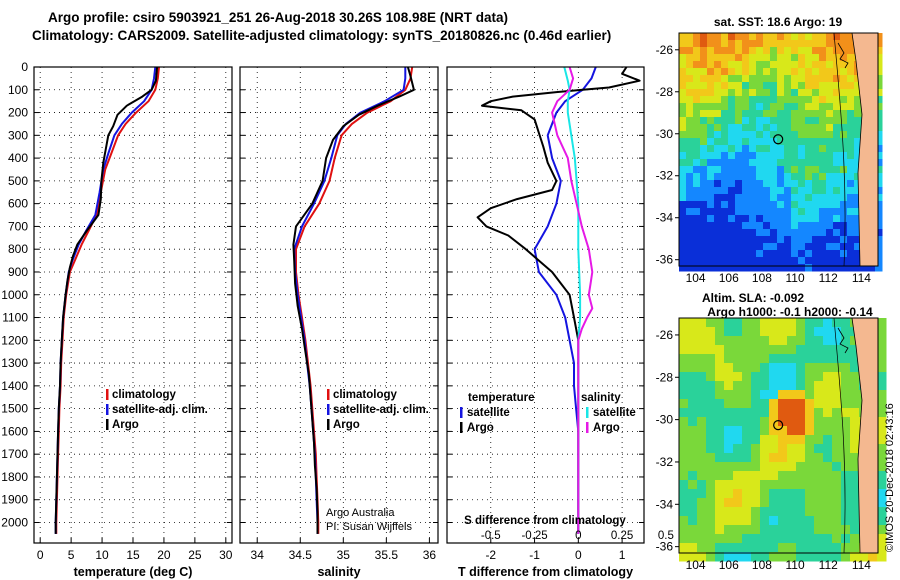 This screenshot has width=900, height=580. Describe the element at coordinates (572, 300) in the screenshot. I see `series-line-argo` at that location.